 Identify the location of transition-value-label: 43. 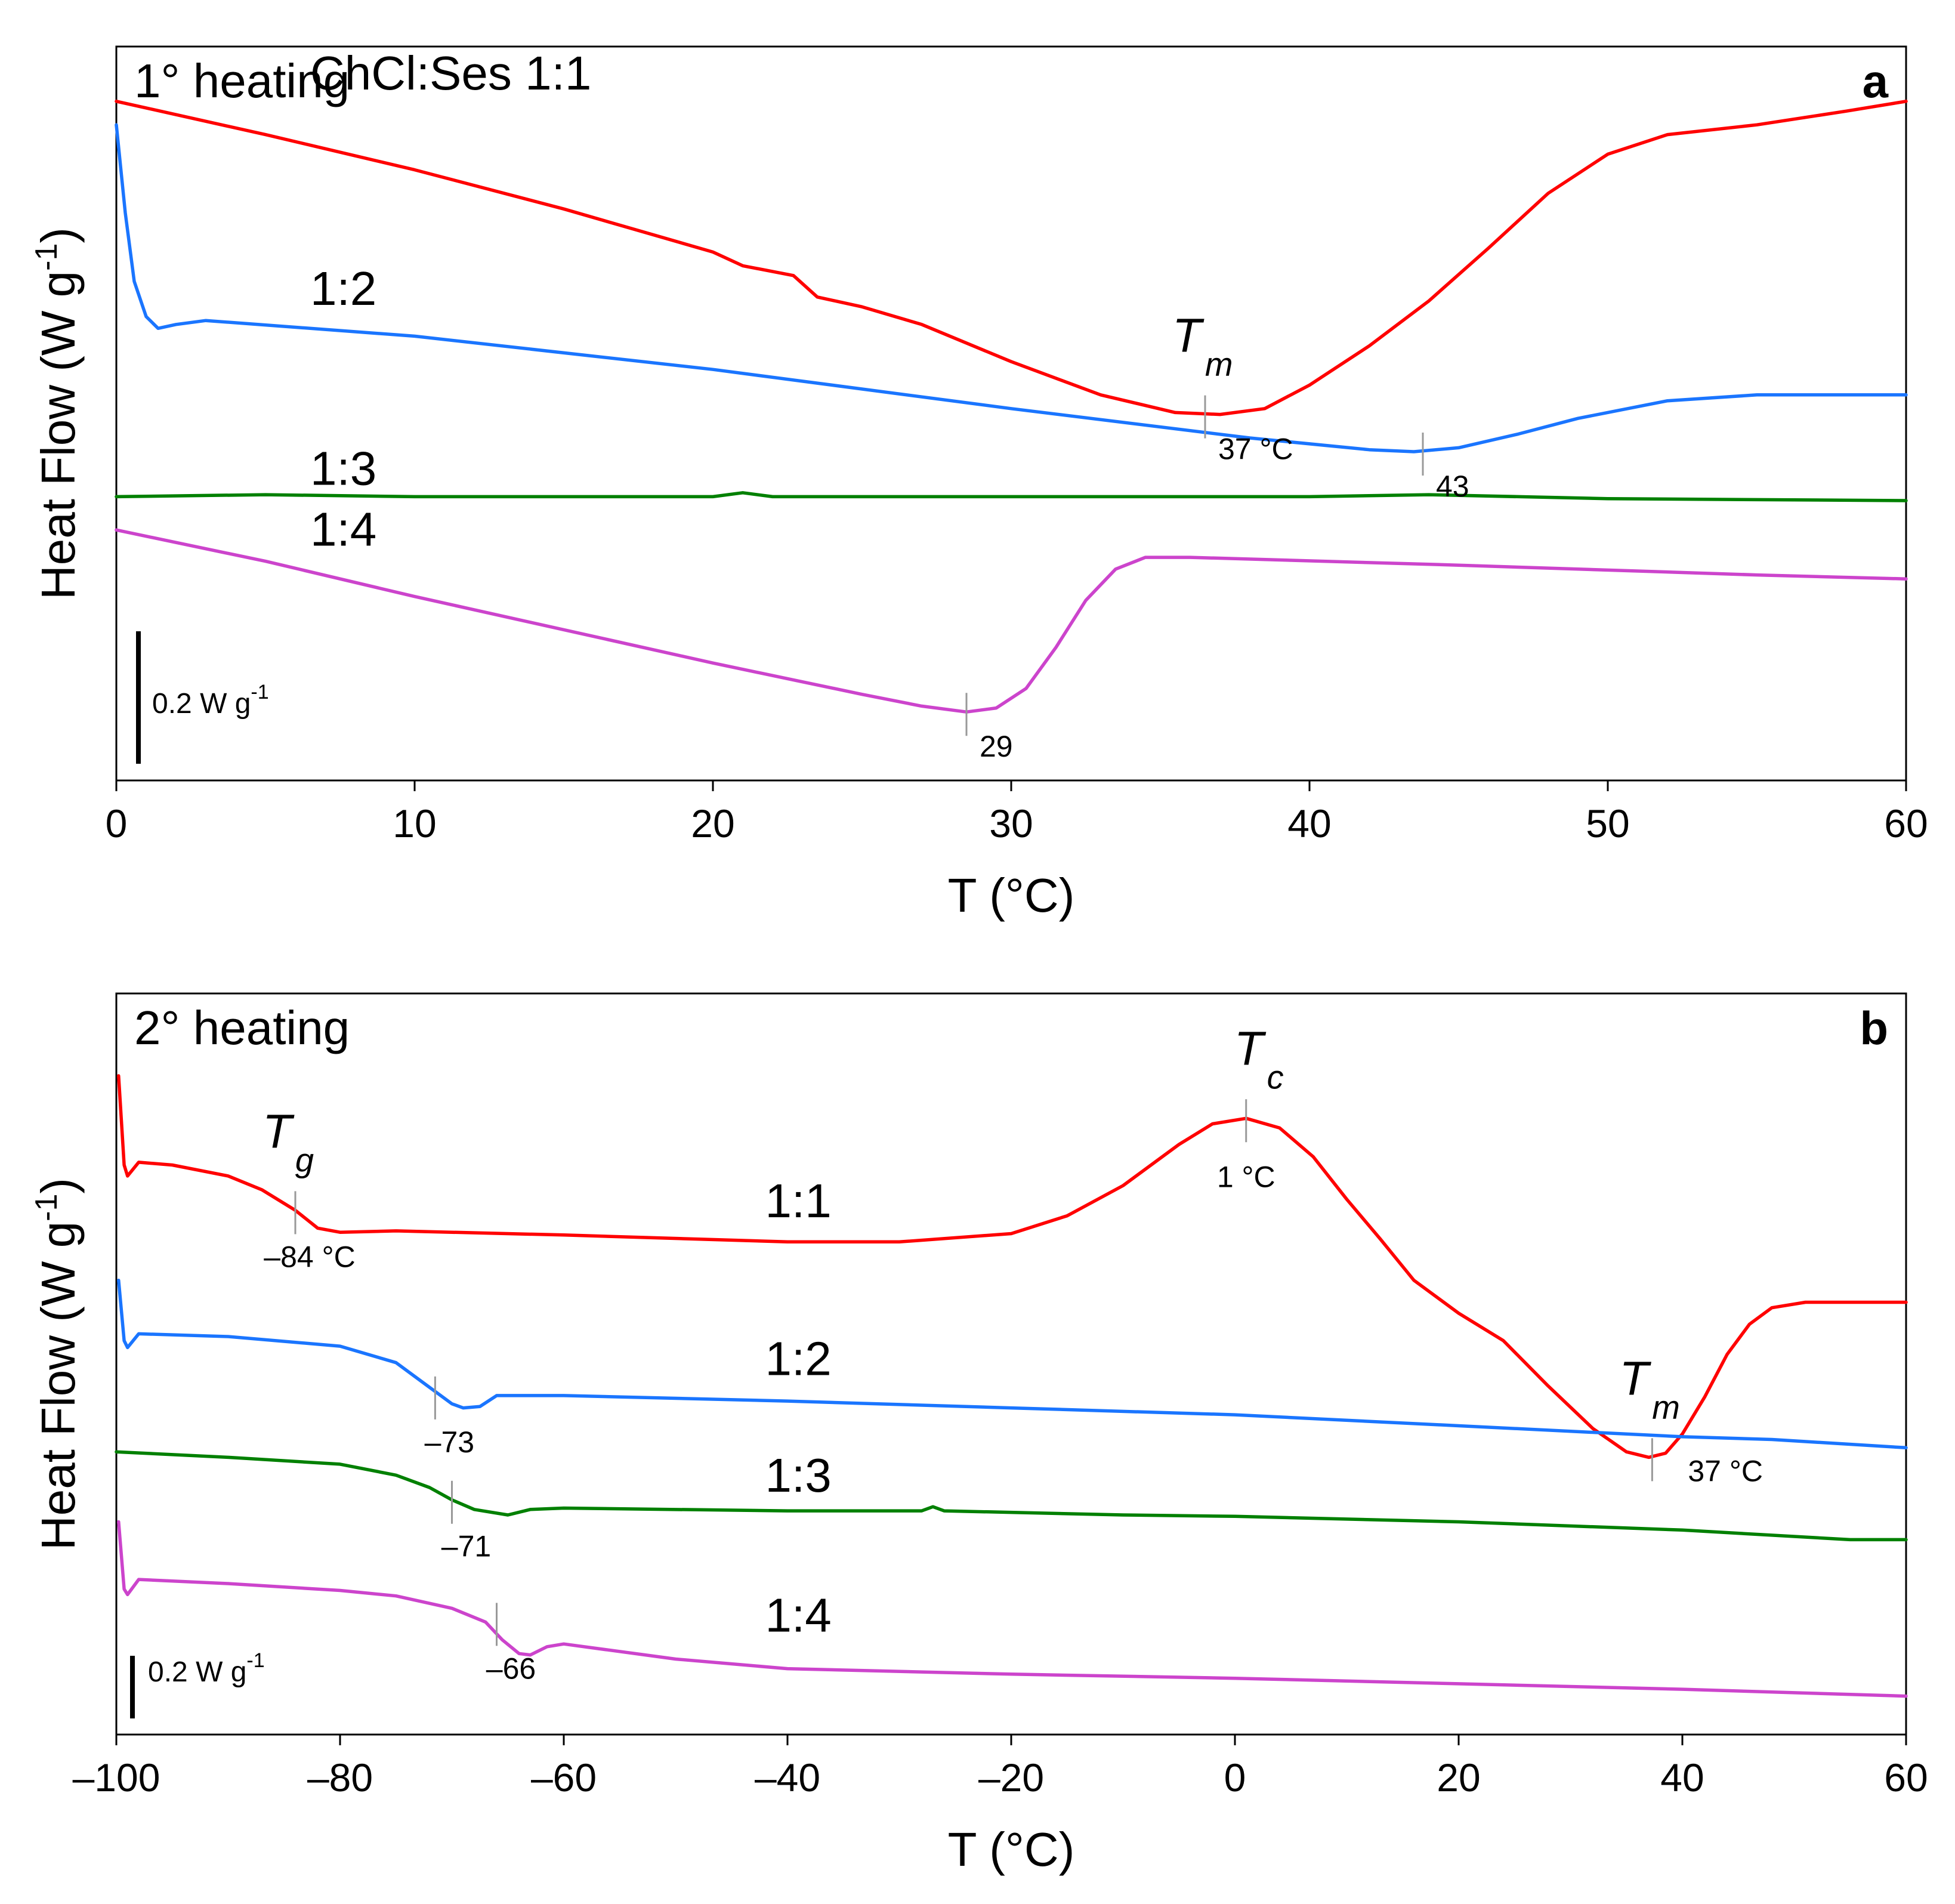
(1452, 486).